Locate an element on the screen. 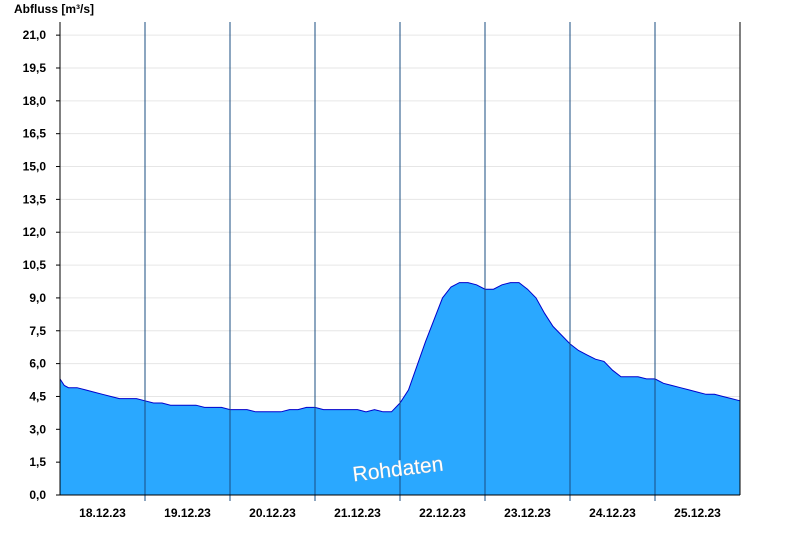 The width and height of the screenshot is (800, 550). y-tick-label: 3,0 is located at coordinates (37, 429).